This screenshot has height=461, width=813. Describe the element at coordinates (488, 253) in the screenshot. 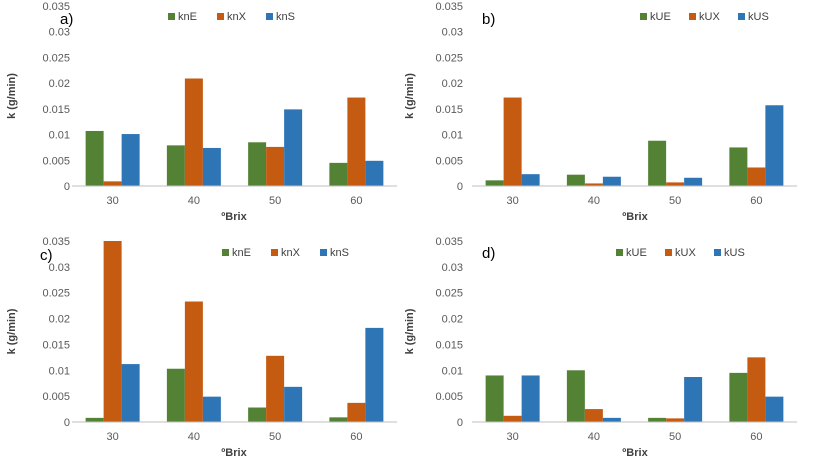

I see `panel-label: d)` at that location.